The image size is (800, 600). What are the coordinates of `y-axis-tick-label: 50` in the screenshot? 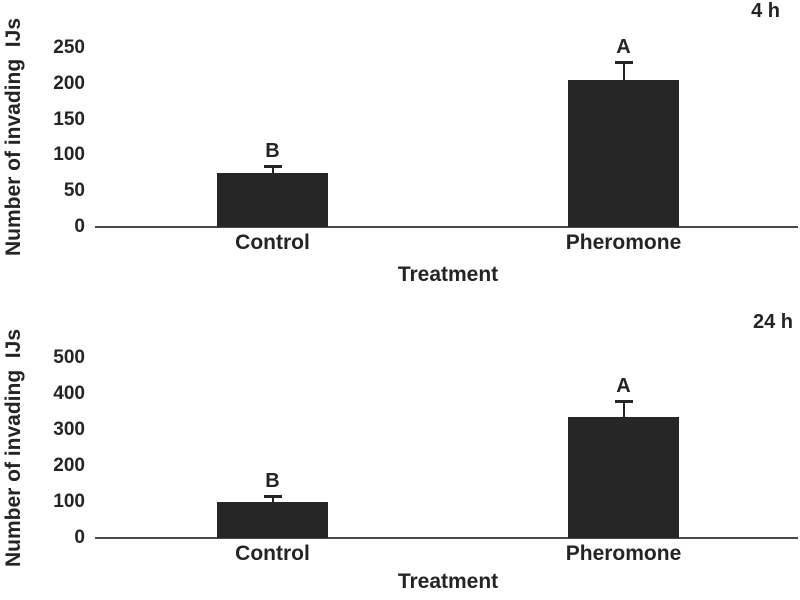 It's located at (74, 191).